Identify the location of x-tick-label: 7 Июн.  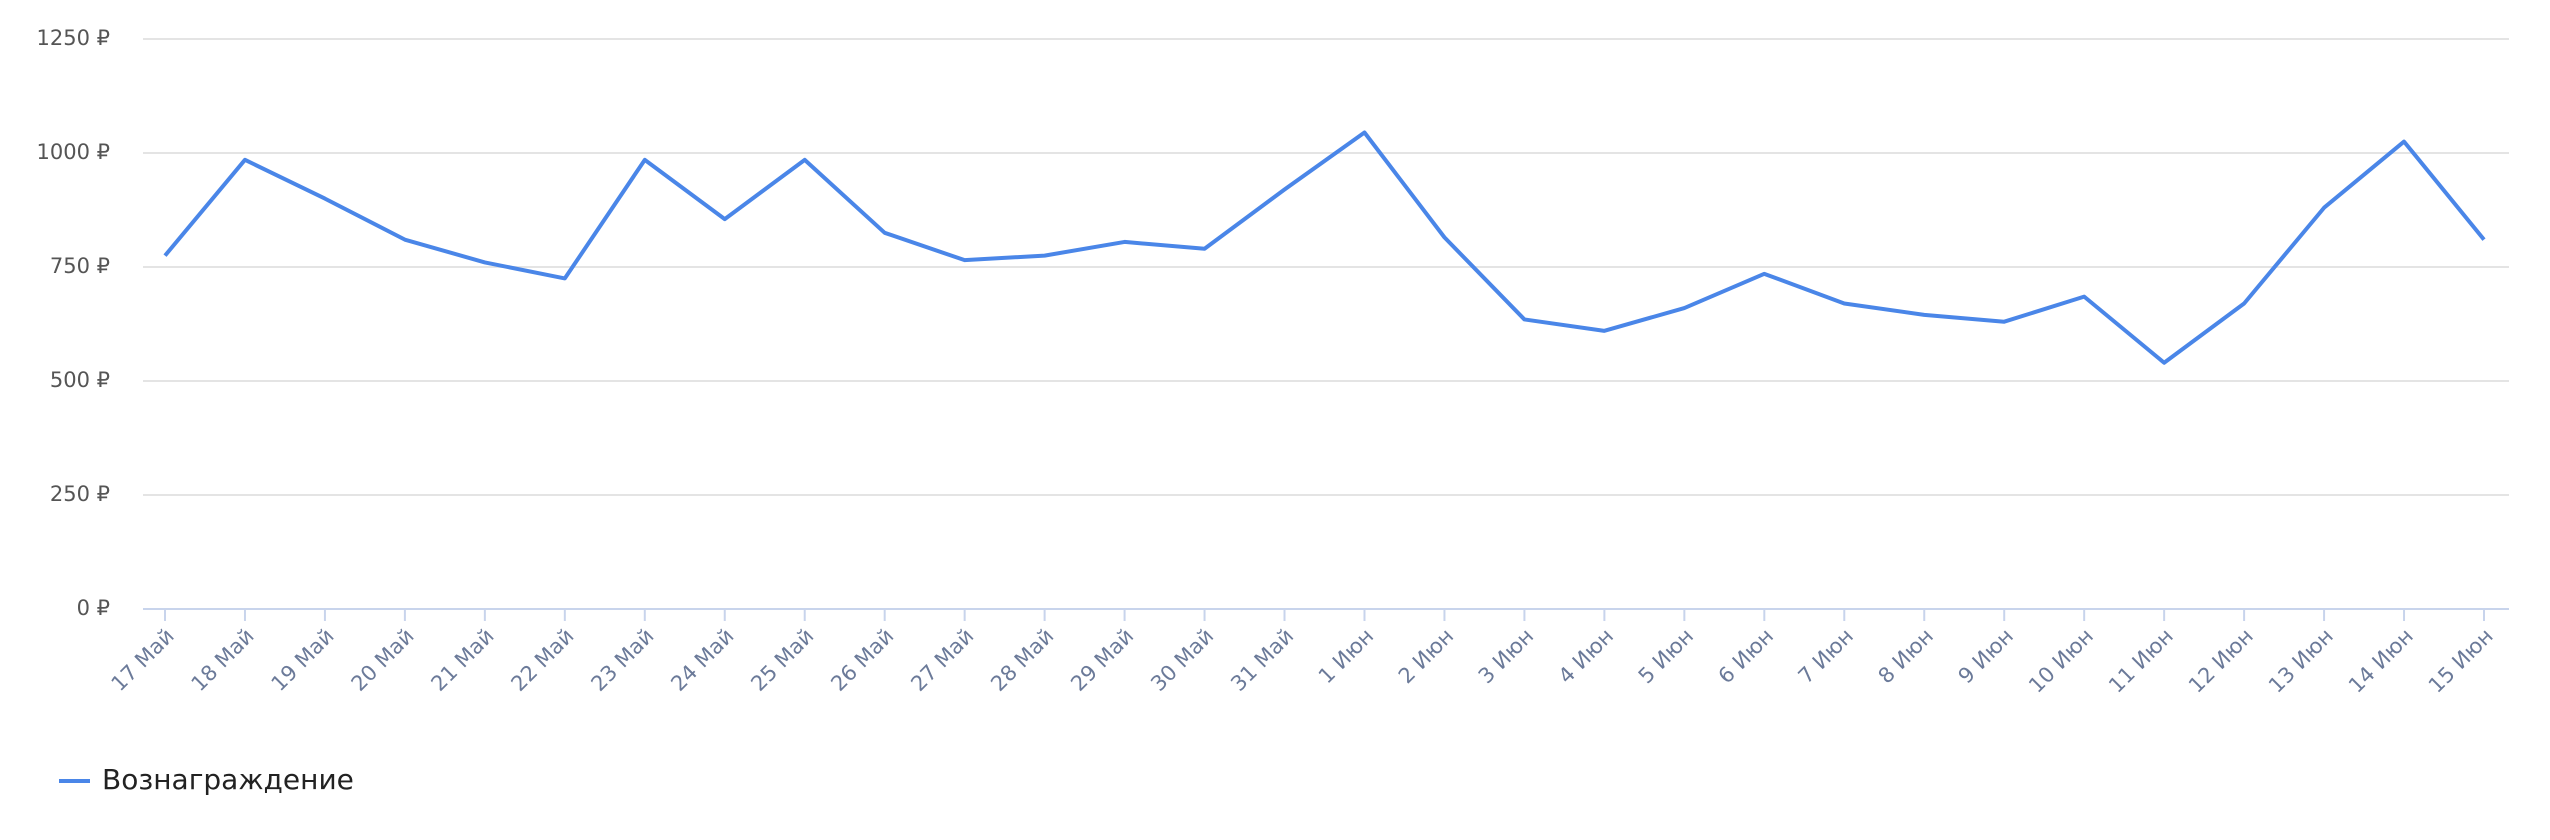
(1826, 656).